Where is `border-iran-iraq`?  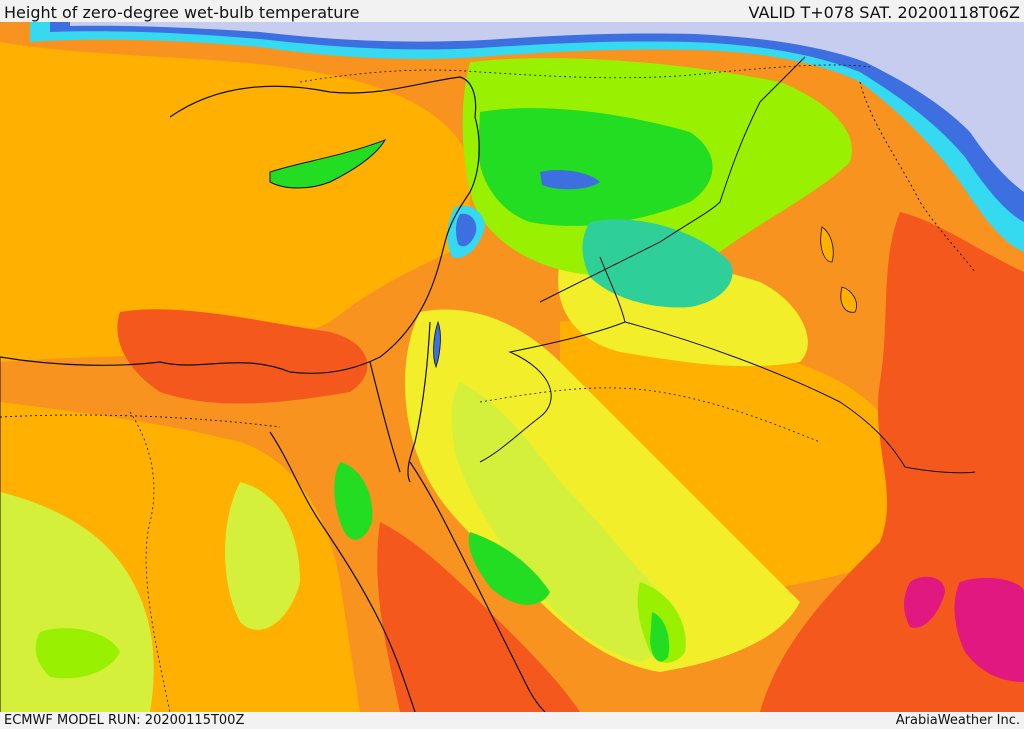 border-iran-iraq is located at coordinates (917, 177).